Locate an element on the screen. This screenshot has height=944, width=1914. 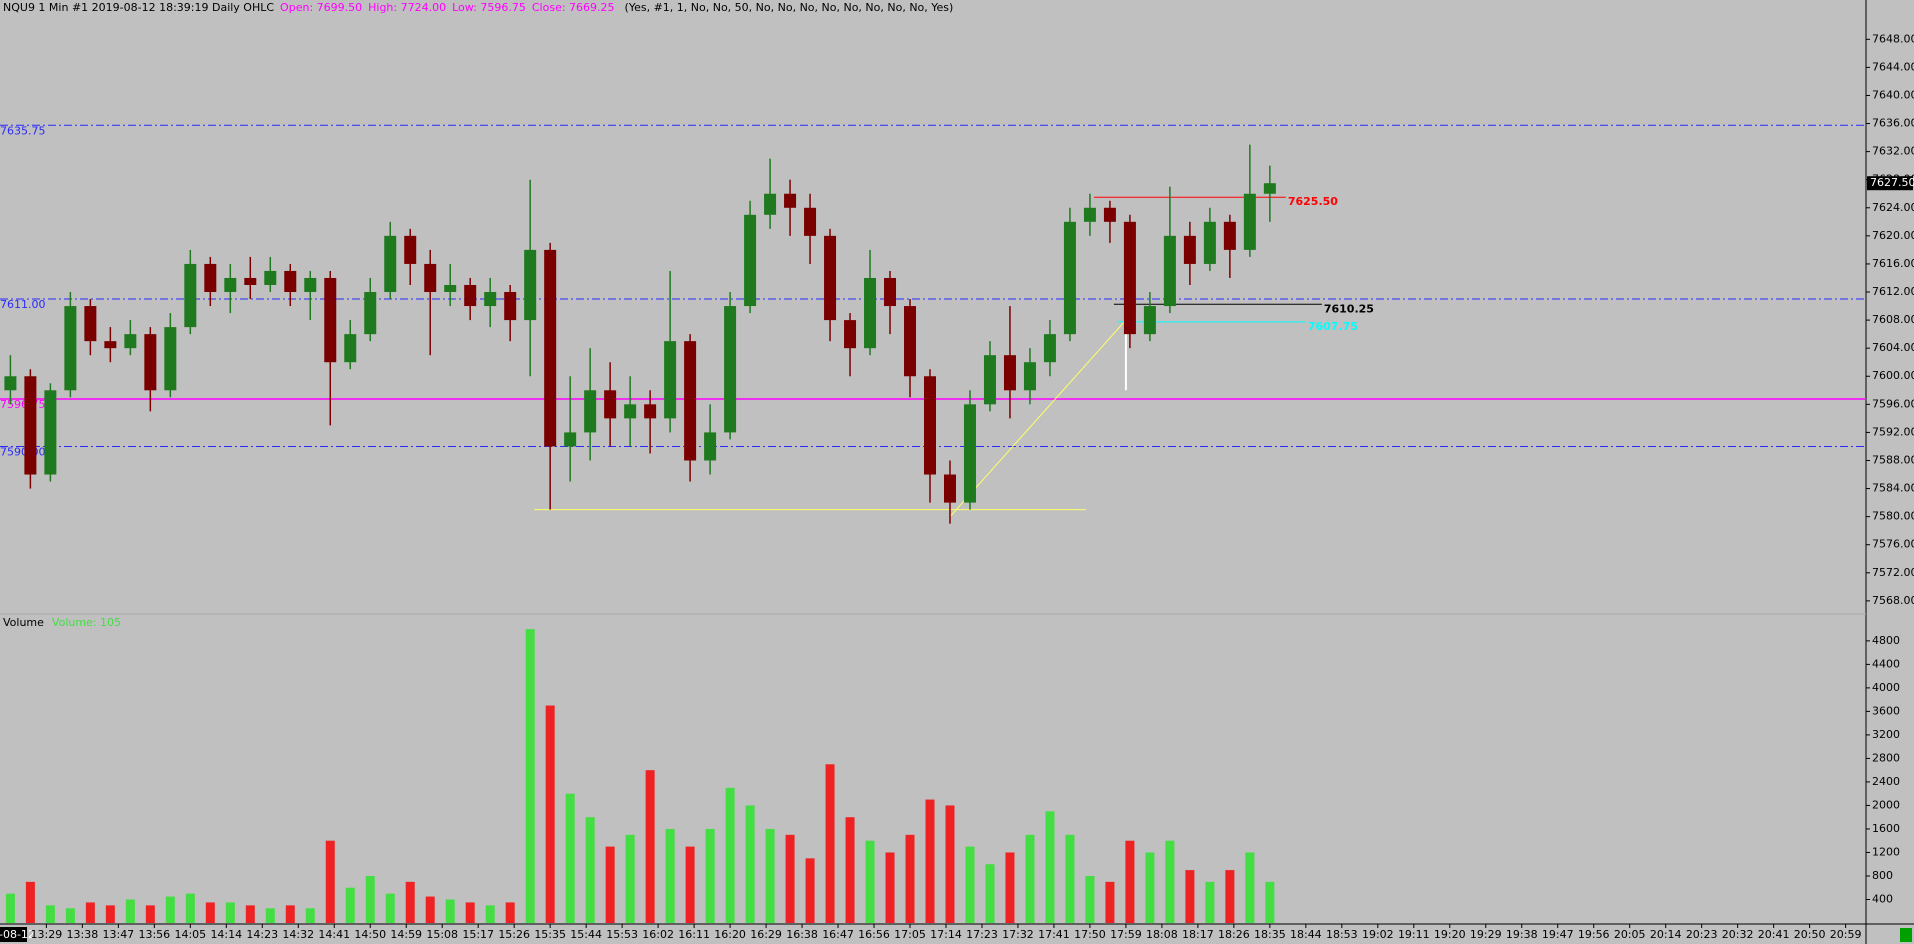
x-tick-label: 16:20 is located at coordinates (730, 934).